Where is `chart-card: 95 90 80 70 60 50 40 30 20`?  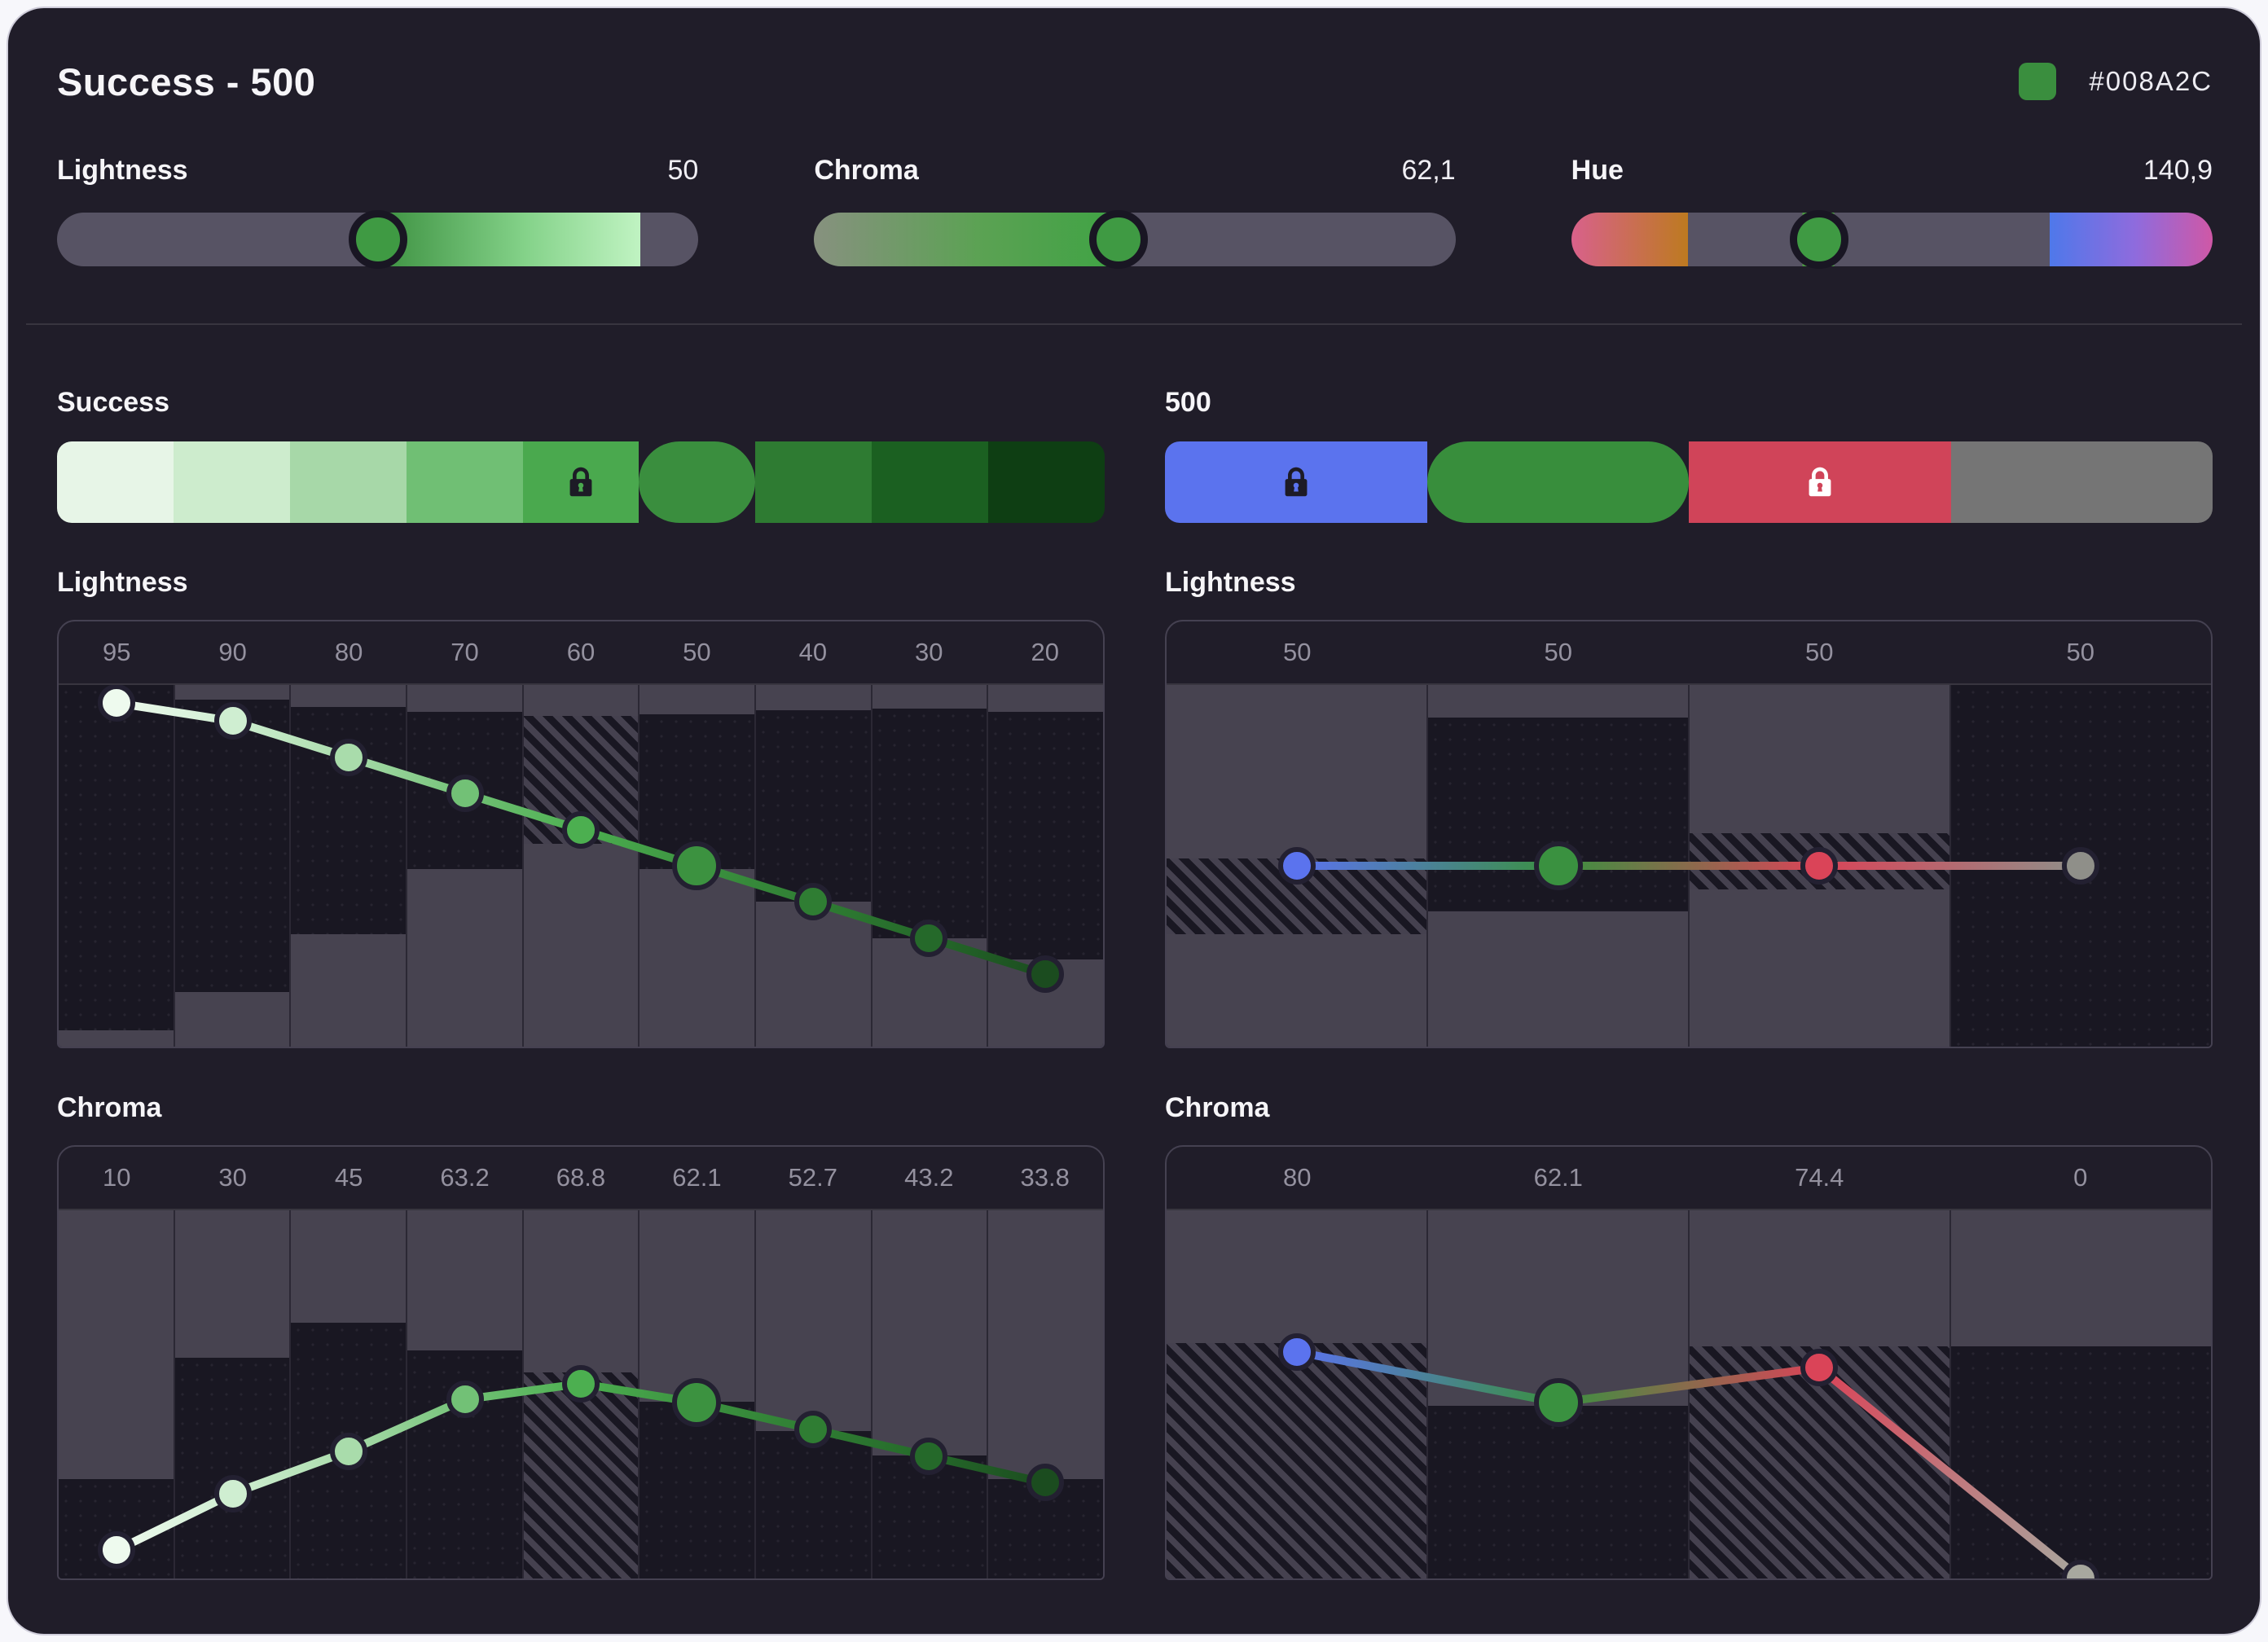 chart-card: 95 90 80 70 60 50 40 30 20 is located at coordinates (581, 834).